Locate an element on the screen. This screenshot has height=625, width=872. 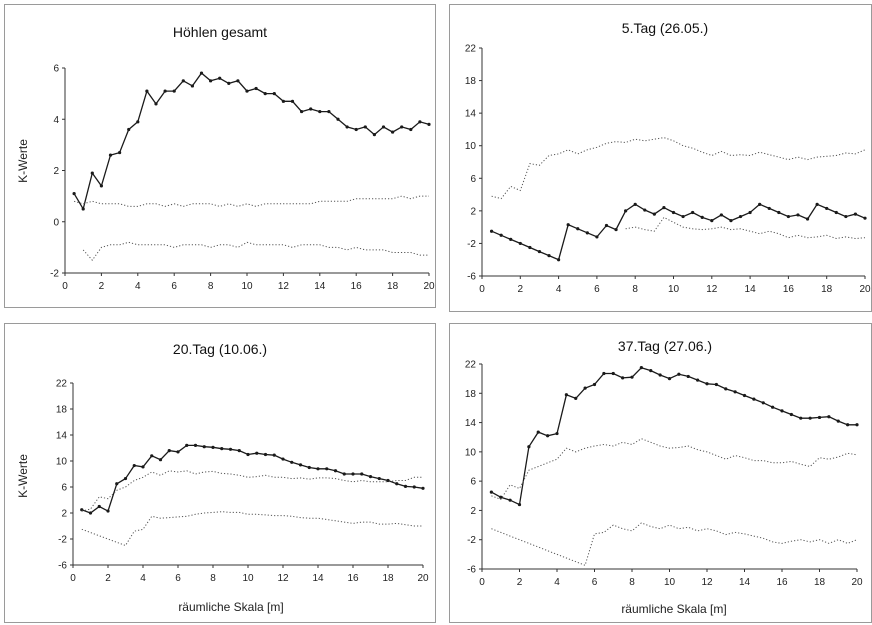
x-tick-label: 12 is located at coordinates (284, 286).